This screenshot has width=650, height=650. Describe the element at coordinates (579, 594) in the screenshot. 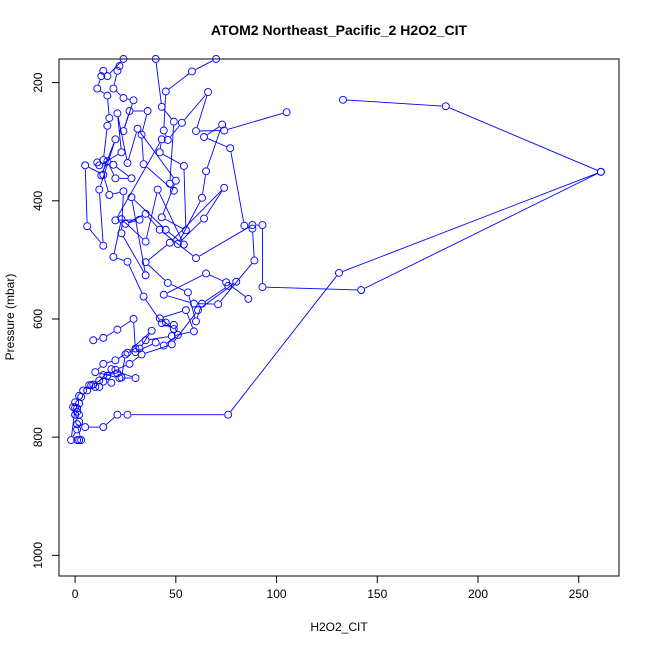

I see `x-tick-label: 250` at that location.